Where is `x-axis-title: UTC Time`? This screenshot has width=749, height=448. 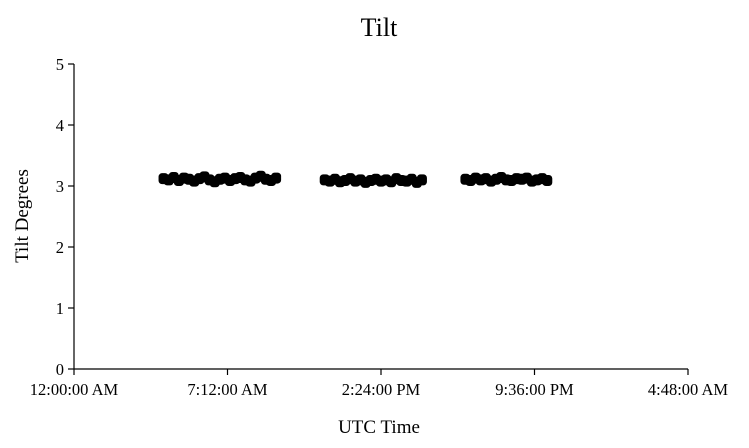 x-axis-title: UTC Time is located at coordinates (379, 427).